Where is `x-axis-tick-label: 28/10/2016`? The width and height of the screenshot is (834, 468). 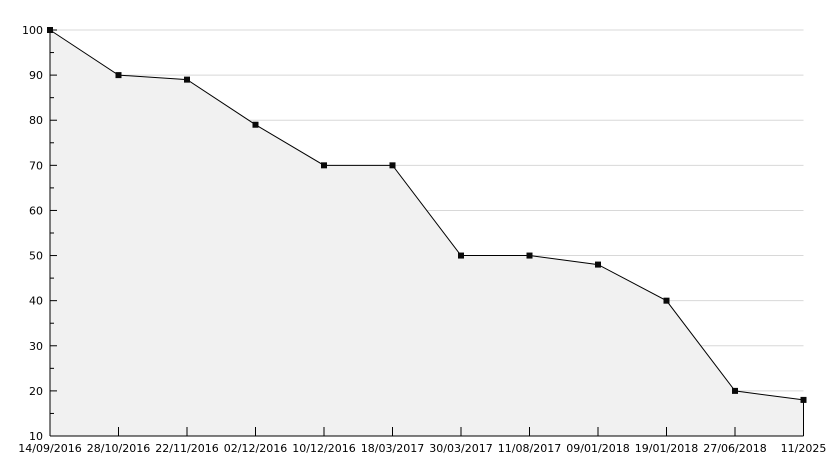 x-axis-tick-label: 28/10/2016 is located at coordinates (118, 448).